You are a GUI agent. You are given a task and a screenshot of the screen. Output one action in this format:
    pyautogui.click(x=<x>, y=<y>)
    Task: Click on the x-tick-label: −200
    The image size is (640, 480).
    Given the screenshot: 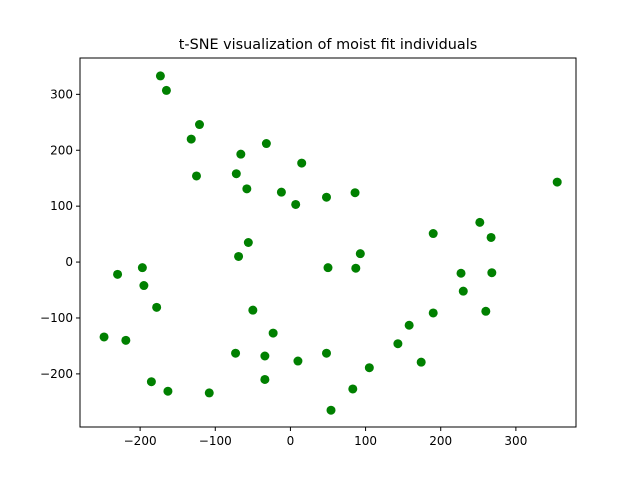 What is the action you would take?
    pyautogui.click(x=140, y=441)
    